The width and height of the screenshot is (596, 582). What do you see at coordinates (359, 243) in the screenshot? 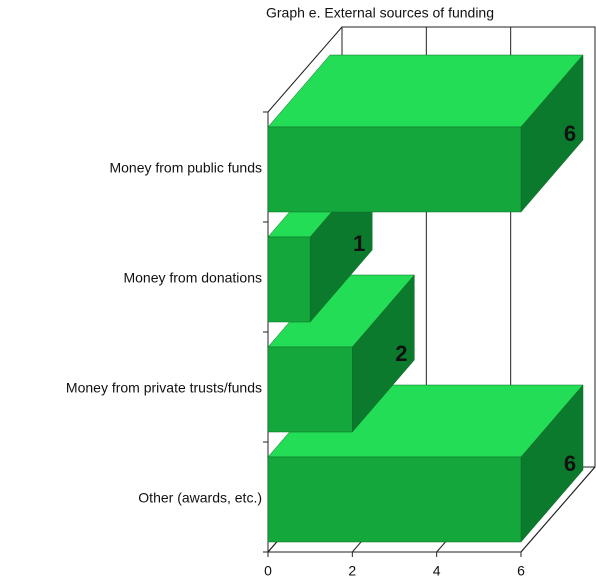
I see `value-label: 1` at bounding box center [359, 243].